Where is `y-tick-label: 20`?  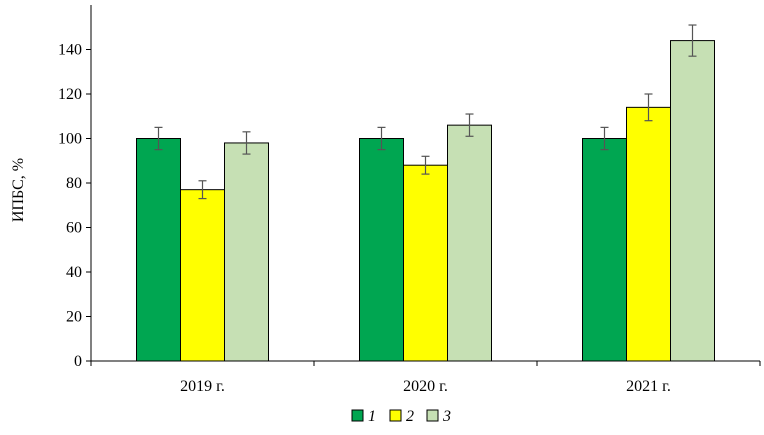
y-tick-label: 20 is located at coordinates (74, 317).